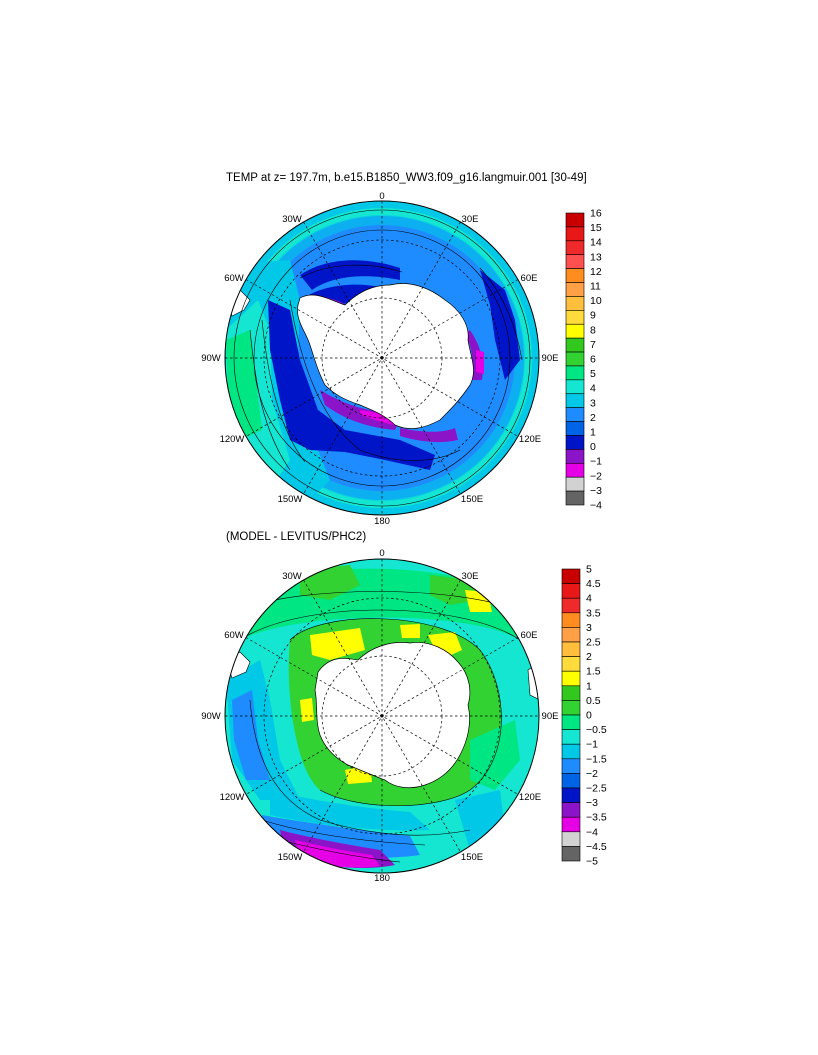 The height and width of the screenshot is (1055, 818). I want to click on panel2-colorbar-tick-label: −4, so click(592, 832).